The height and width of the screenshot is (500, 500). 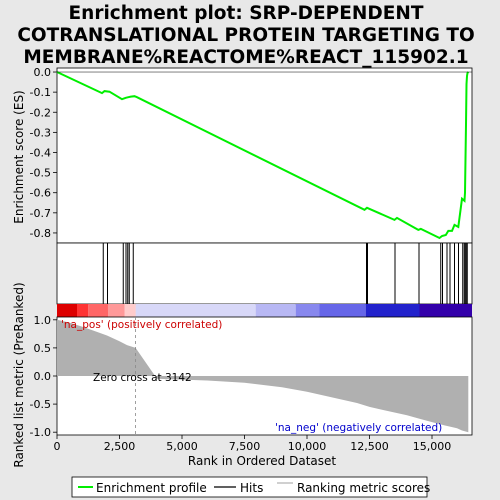 What do you see at coordinates (142, 378) in the screenshot?
I see `zero-cross-annotation: Zero cross at 3142` at bounding box center [142, 378].